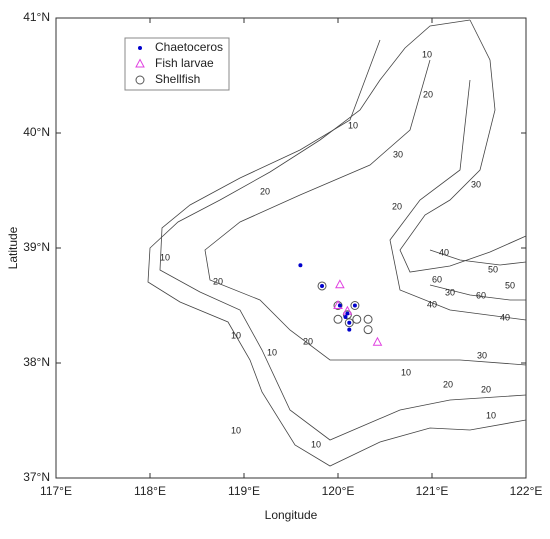 This screenshot has height=539, width=550. What do you see at coordinates (36, 17) in the screenshot?
I see `y-tick-label: 41°N` at bounding box center [36, 17].